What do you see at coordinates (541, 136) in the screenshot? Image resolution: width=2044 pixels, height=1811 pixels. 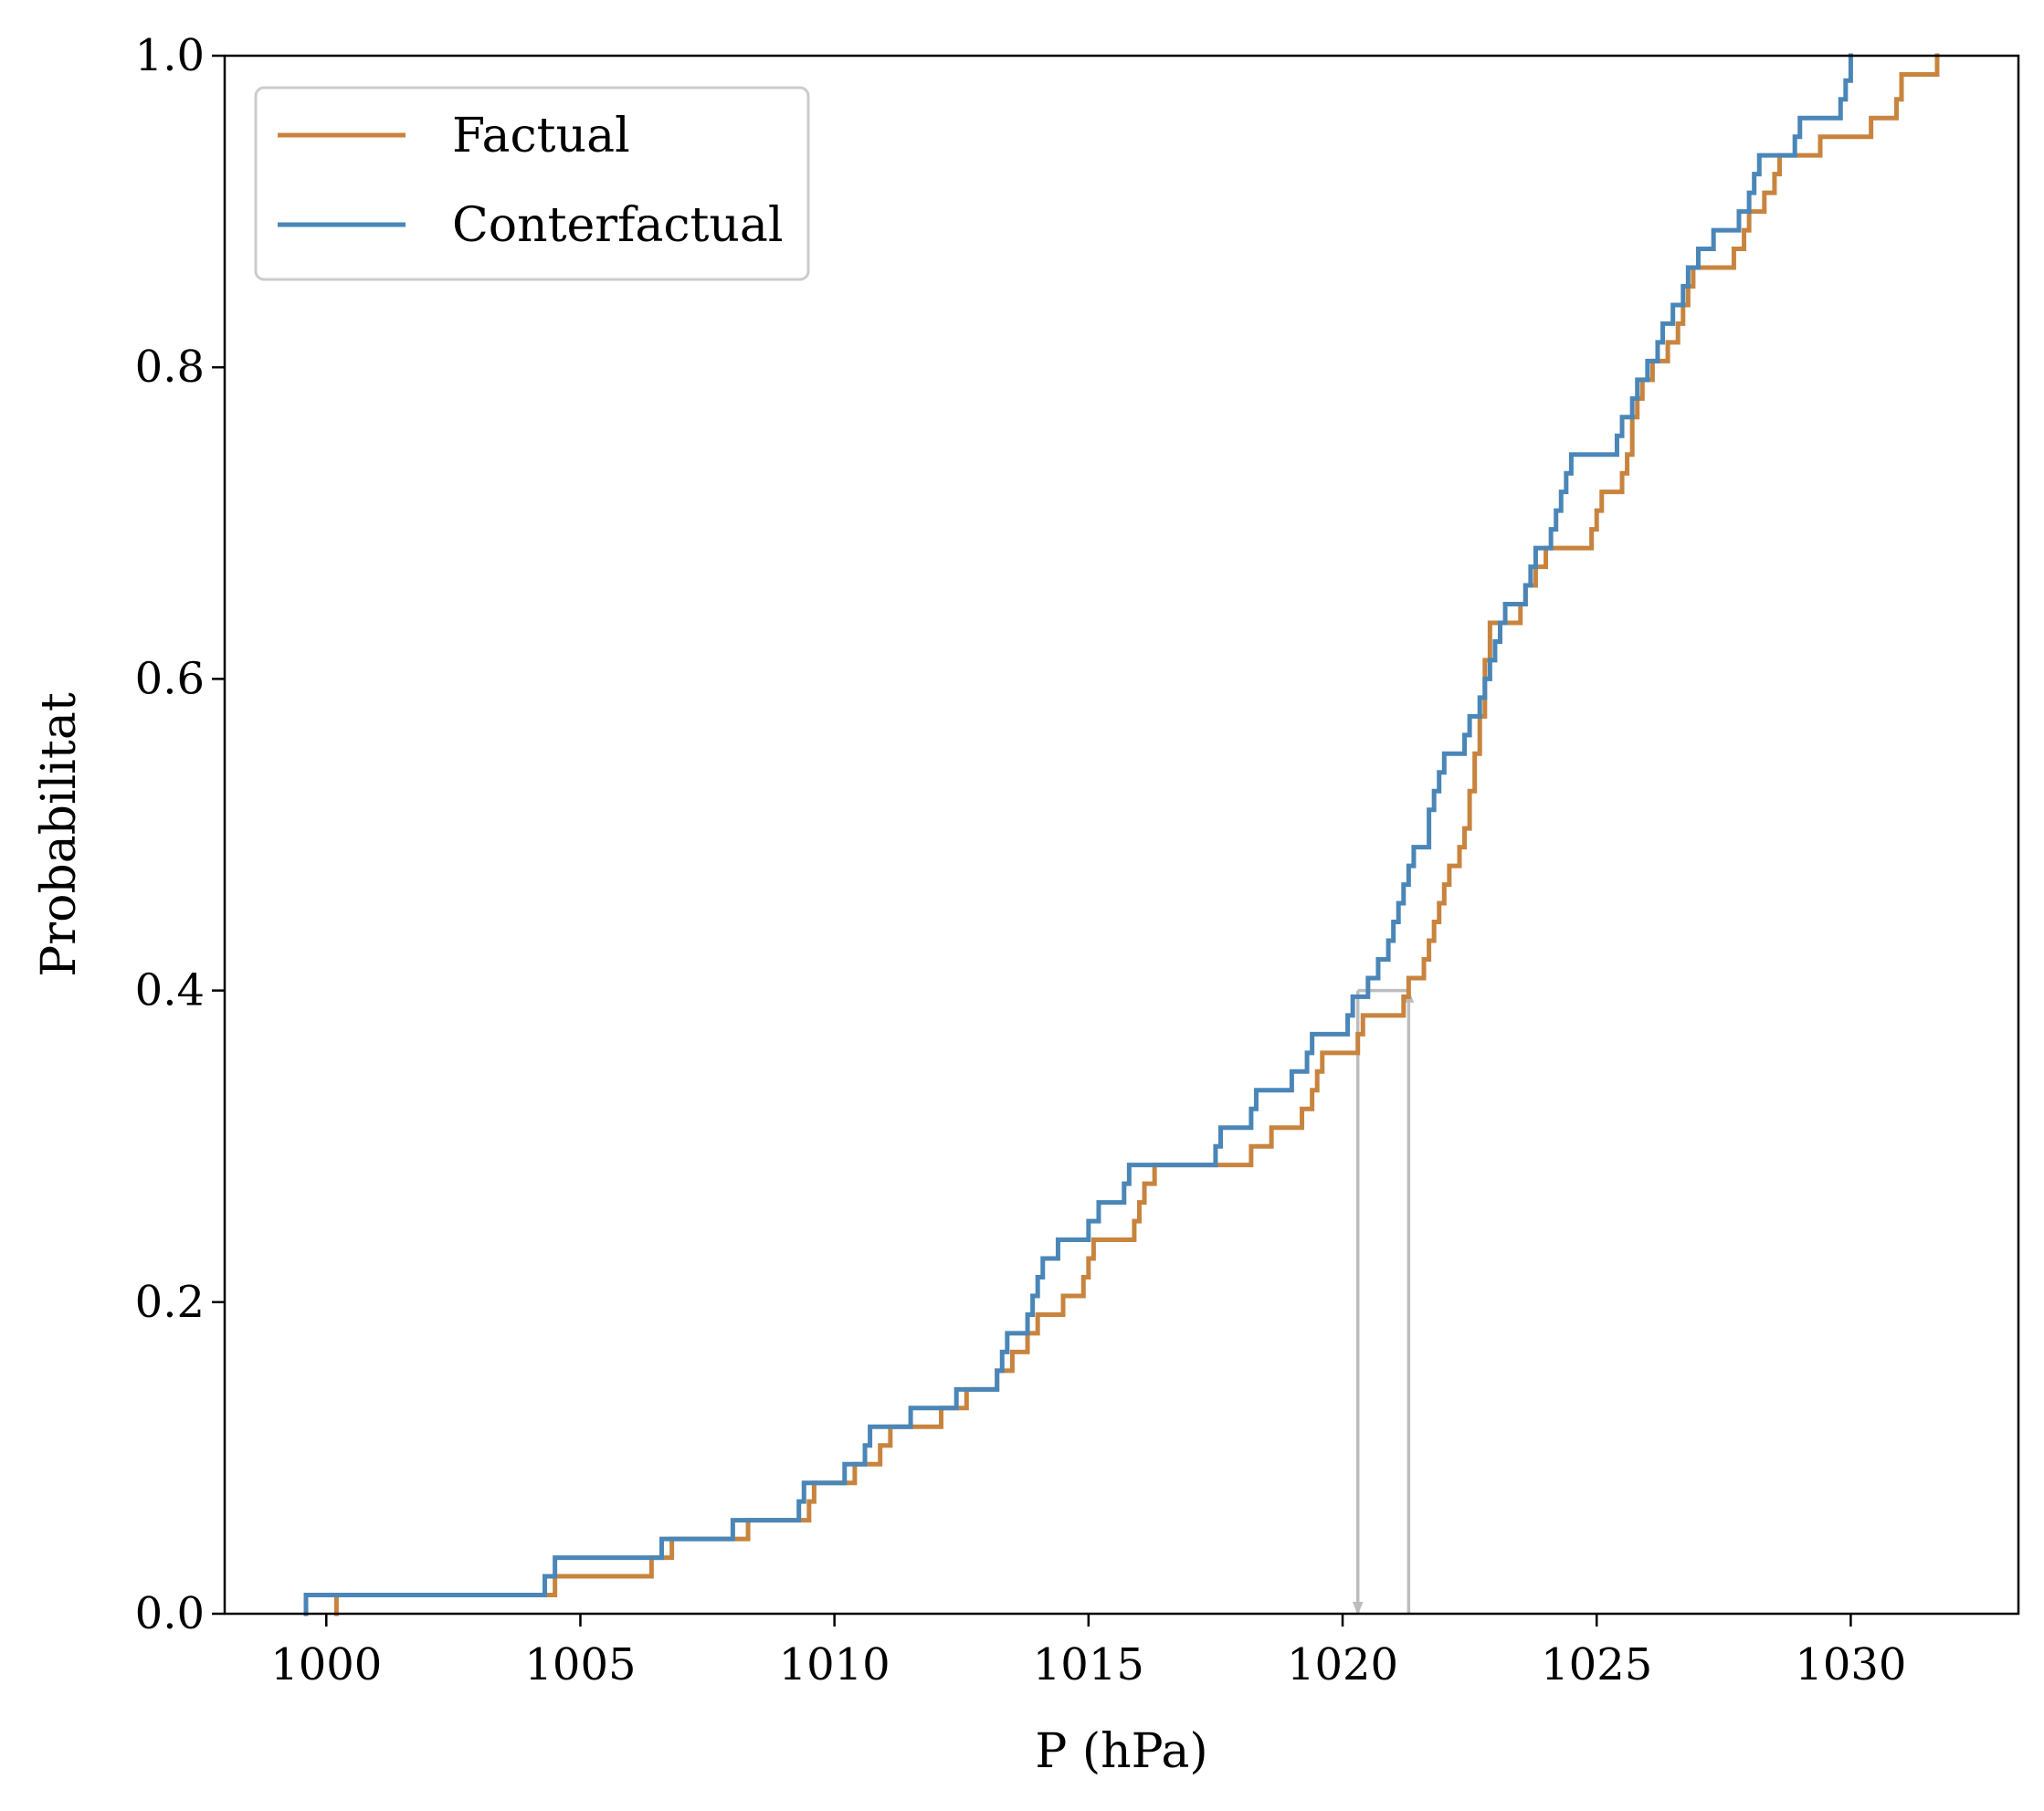 I see `legend-label: Factual` at bounding box center [541, 136].